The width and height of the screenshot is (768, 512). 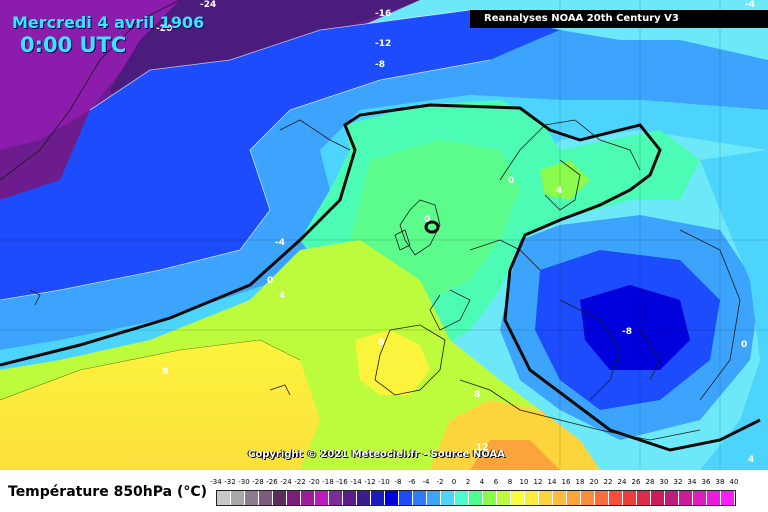 I want to click on legend-tick-label: -30, so click(x=244, y=482).